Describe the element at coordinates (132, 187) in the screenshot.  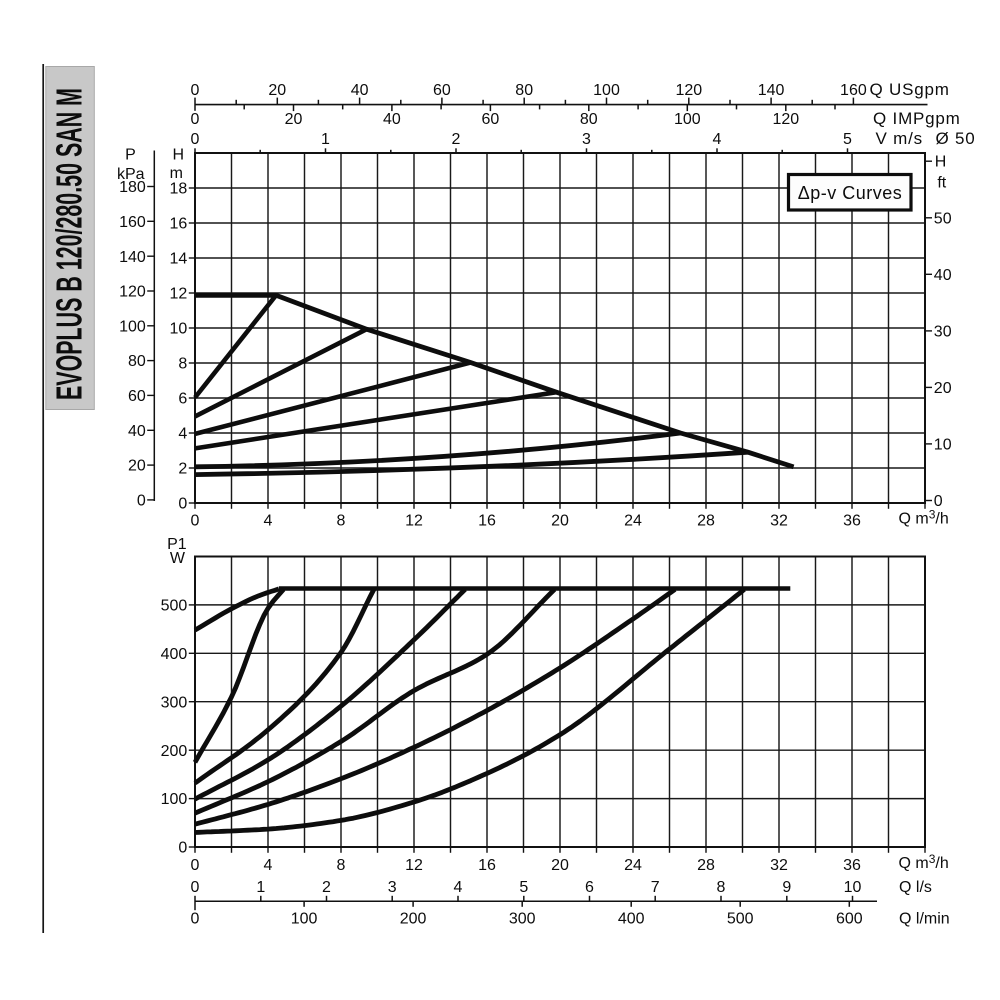
I see `svg-text: 180` at that location.